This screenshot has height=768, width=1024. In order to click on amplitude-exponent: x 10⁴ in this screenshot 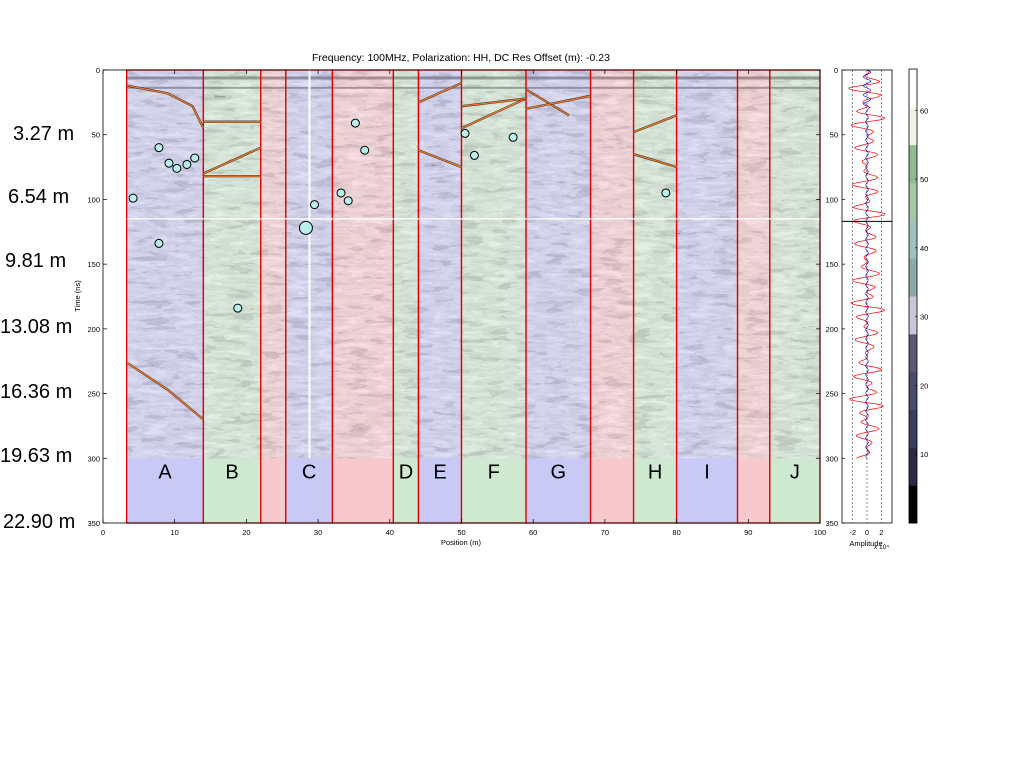, I will do `click(881, 547)`.